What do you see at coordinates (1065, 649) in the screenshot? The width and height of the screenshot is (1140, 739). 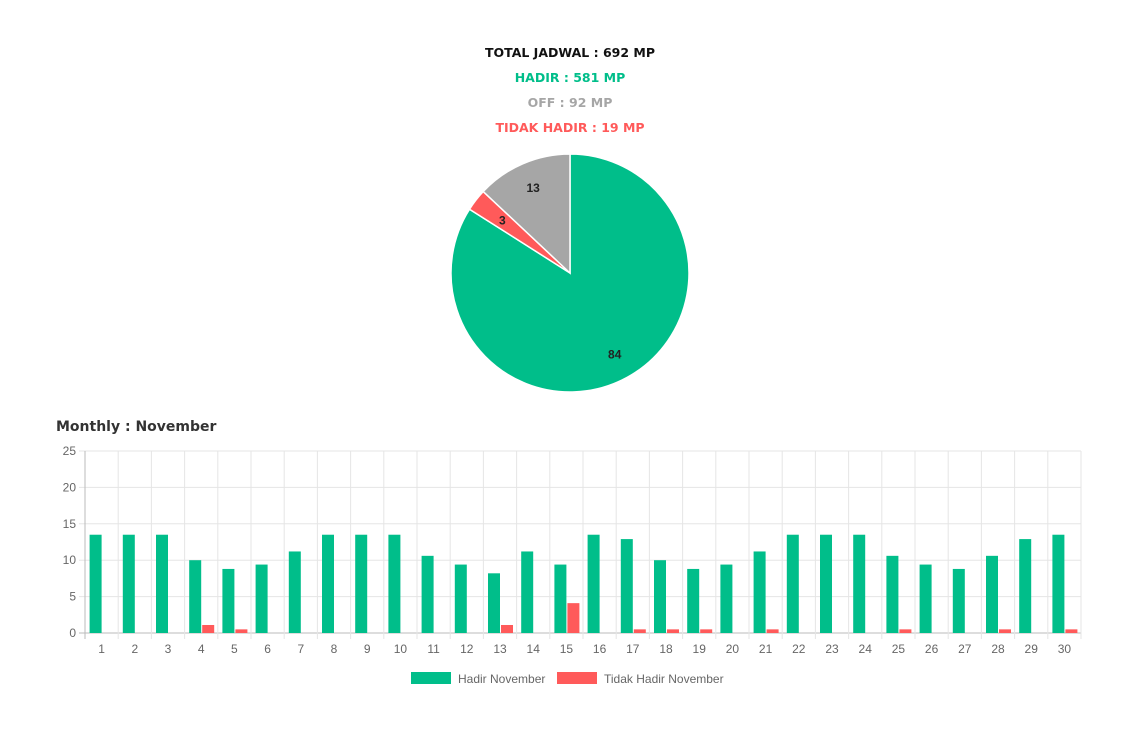 I see `x-tick-label: 30` at bounding box center [1065, 649].